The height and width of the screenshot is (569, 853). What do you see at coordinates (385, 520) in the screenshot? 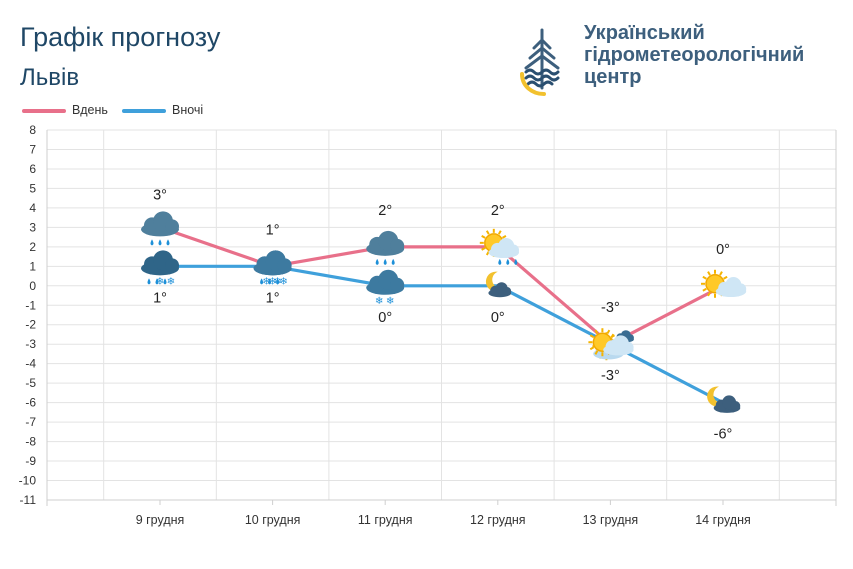
I see `x-tick-label: 11 грудня` at bounding box center [385, 520].